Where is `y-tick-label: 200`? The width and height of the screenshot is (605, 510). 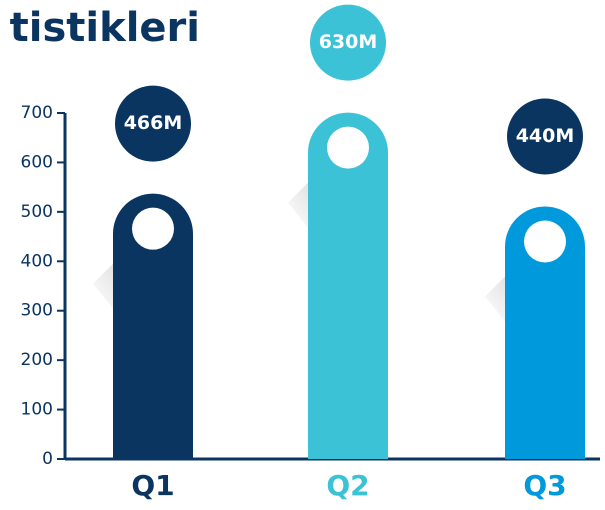
y-tick-label: 200 is located at coordinates (37, 360).